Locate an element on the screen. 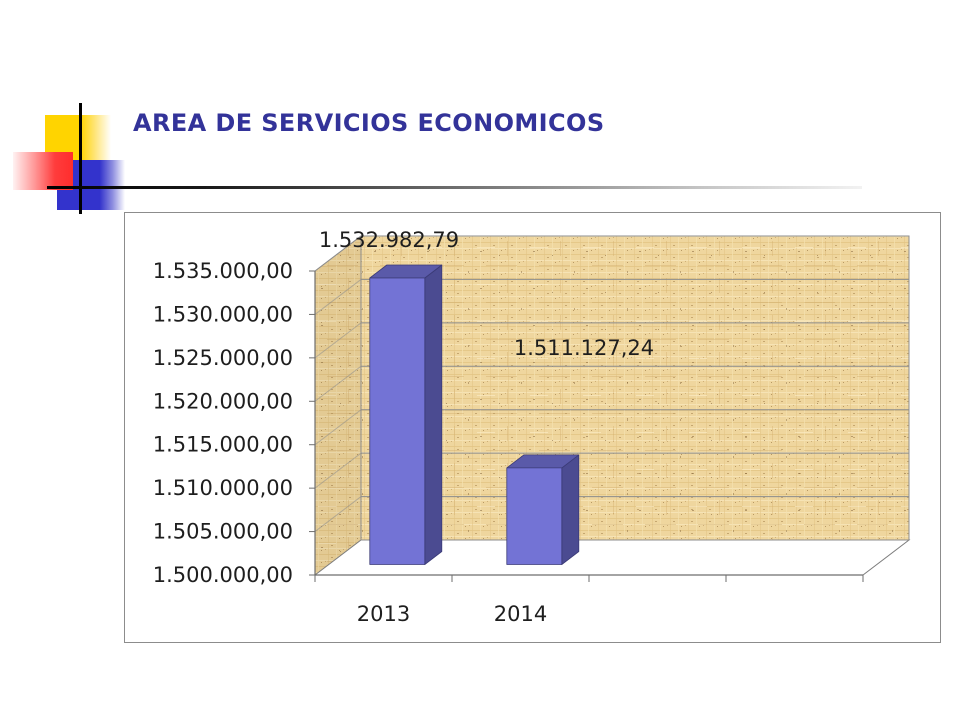 The image size is (960, 720). data-label-2013: 1.532.982,79 is located at coordinates (389, 240).